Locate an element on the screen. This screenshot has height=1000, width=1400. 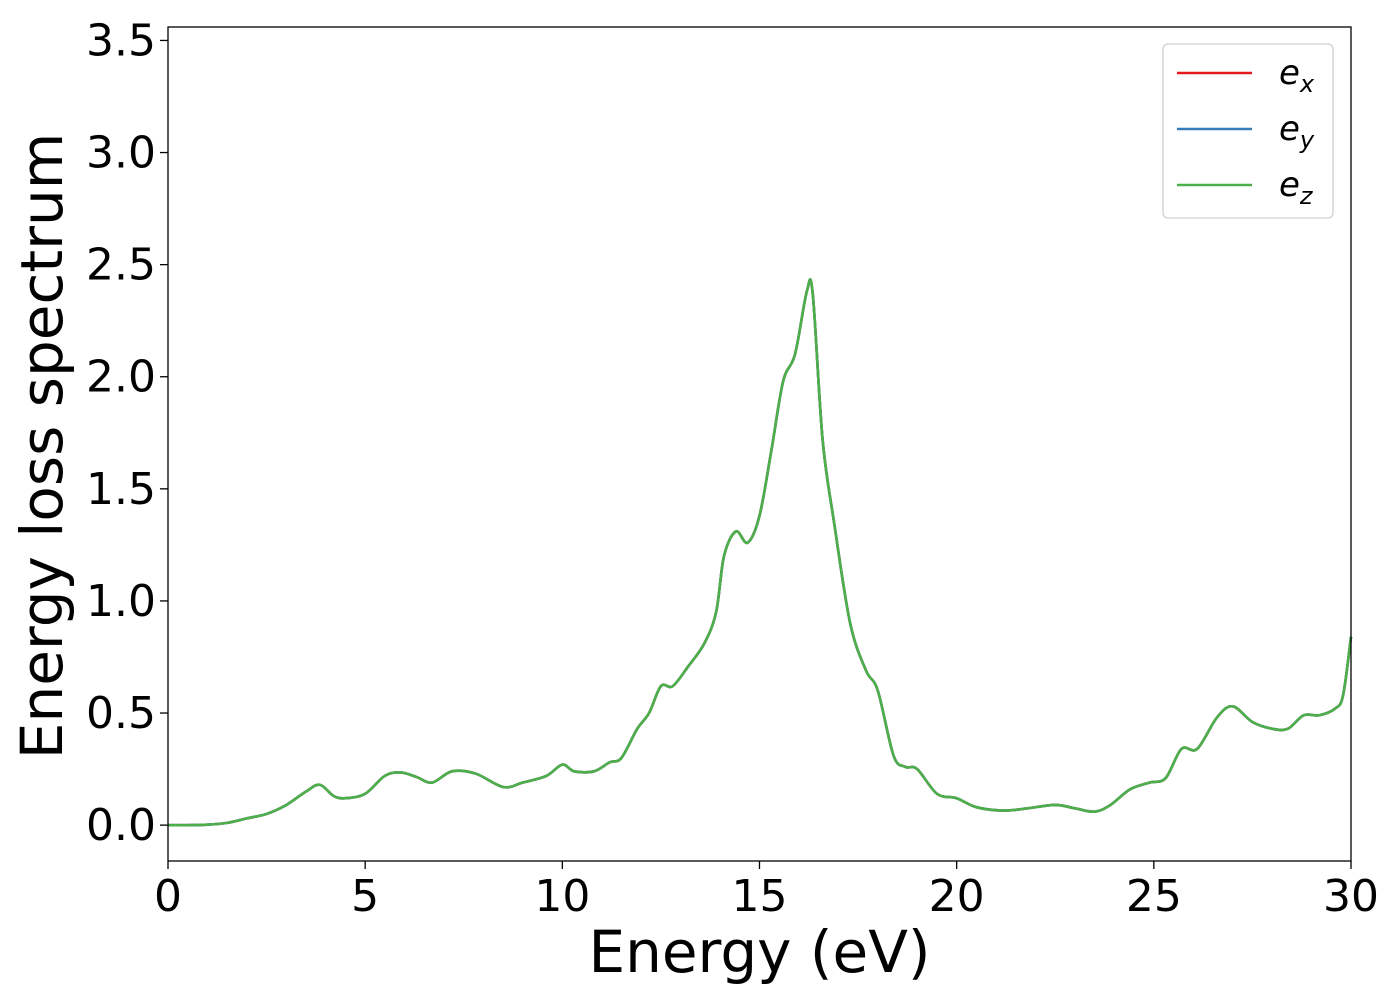
x-tick-label: 30 is located at coordinates (1351, 896).